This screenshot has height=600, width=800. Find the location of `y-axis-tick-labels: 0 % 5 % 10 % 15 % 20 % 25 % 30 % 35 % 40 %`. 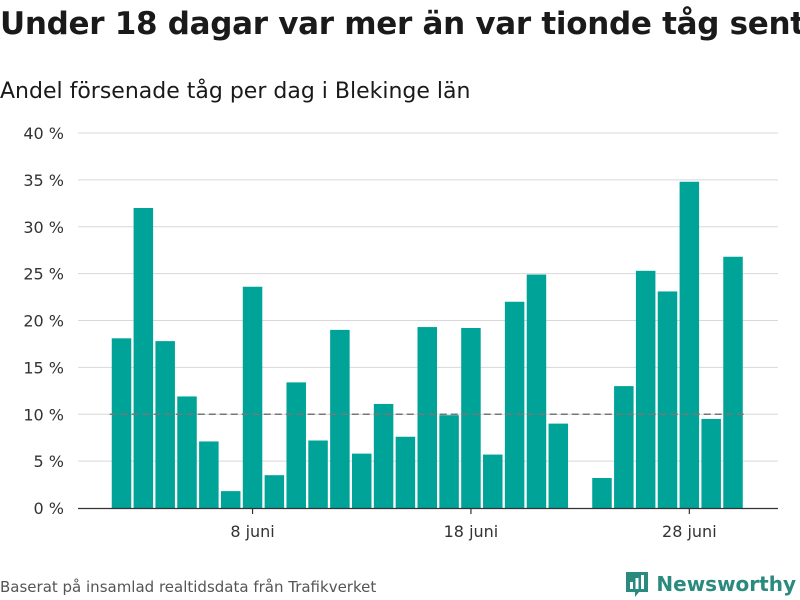

y-axis-tick-labels: 0 % 5 % 10 % 15 % 20 % 25 % 30 % 35 % 40 % is located at coordinates (43, 321).